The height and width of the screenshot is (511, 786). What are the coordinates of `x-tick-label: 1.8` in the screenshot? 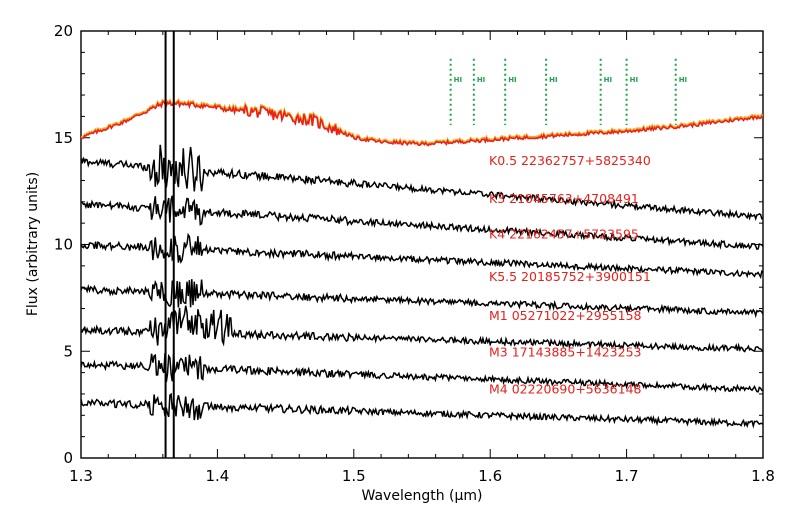 It's located at (763, 476).